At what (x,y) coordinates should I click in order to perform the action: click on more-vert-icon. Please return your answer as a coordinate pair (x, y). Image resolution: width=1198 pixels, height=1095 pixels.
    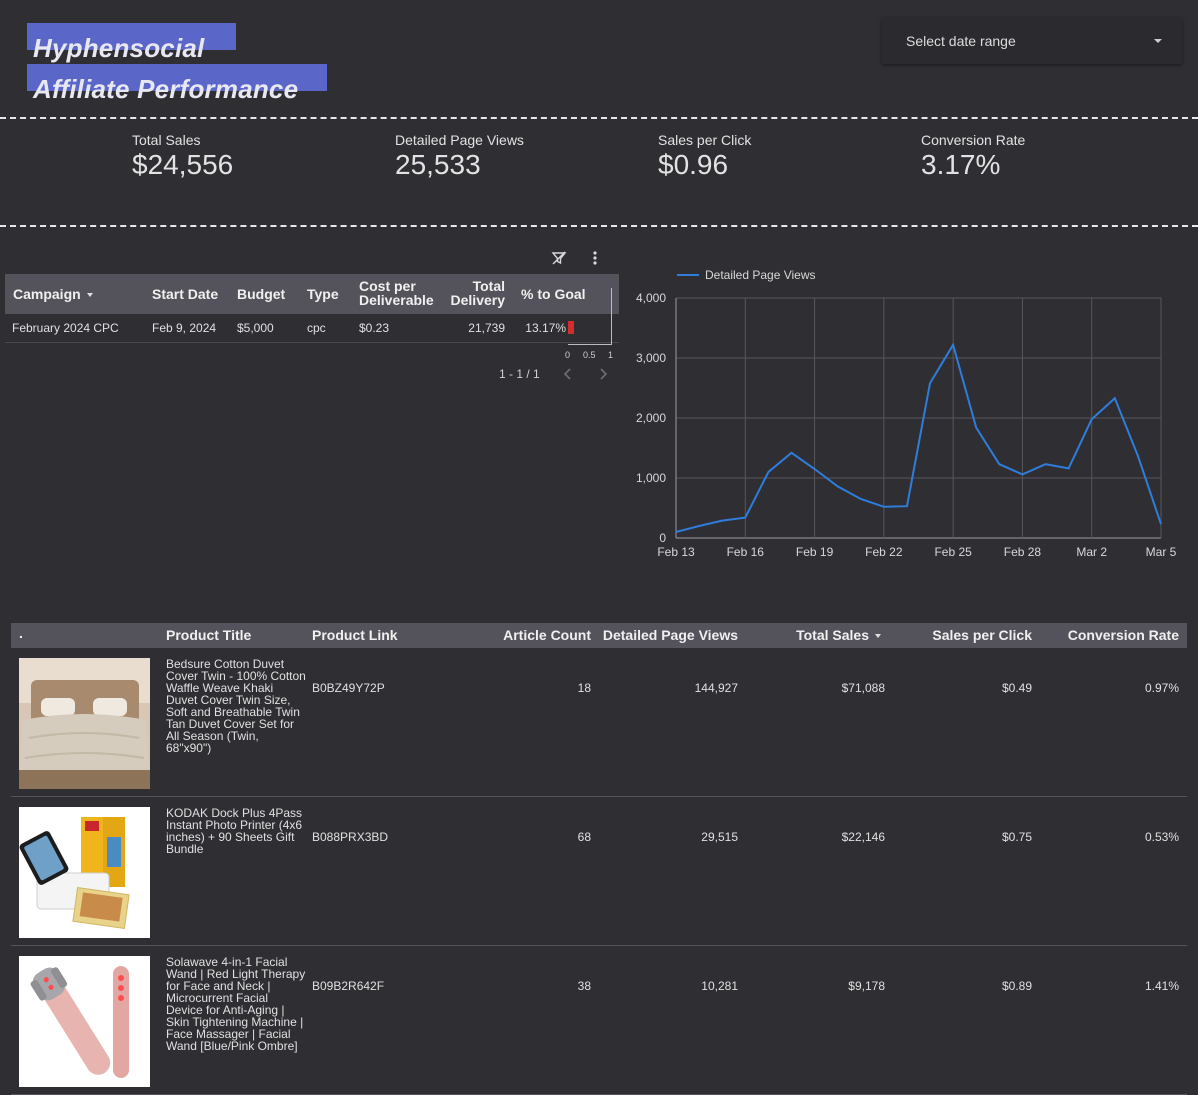
    Looking at the image, I should click on (595, 258).